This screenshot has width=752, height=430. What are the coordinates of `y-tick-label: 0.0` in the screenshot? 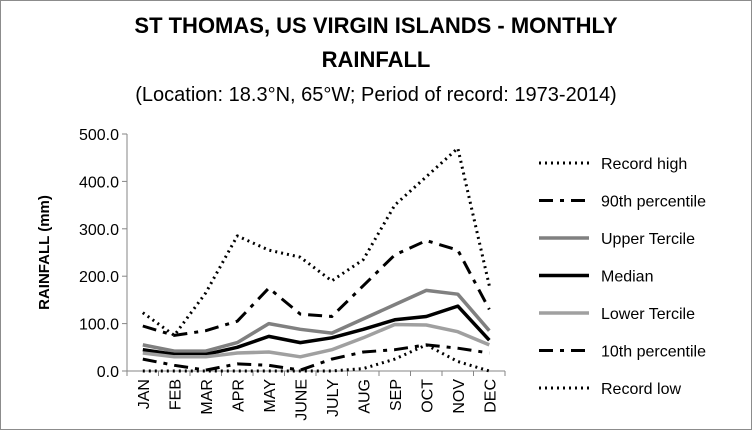 It's located at (108, 372).